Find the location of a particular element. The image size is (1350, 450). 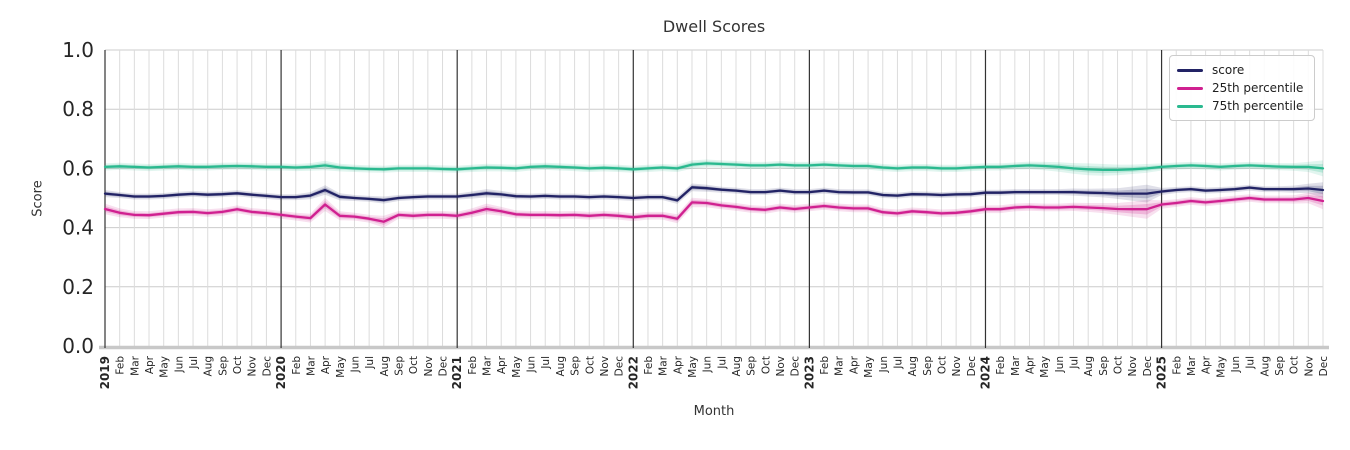

y-tick-label: 0.2 is located at coordinates (78, 287).